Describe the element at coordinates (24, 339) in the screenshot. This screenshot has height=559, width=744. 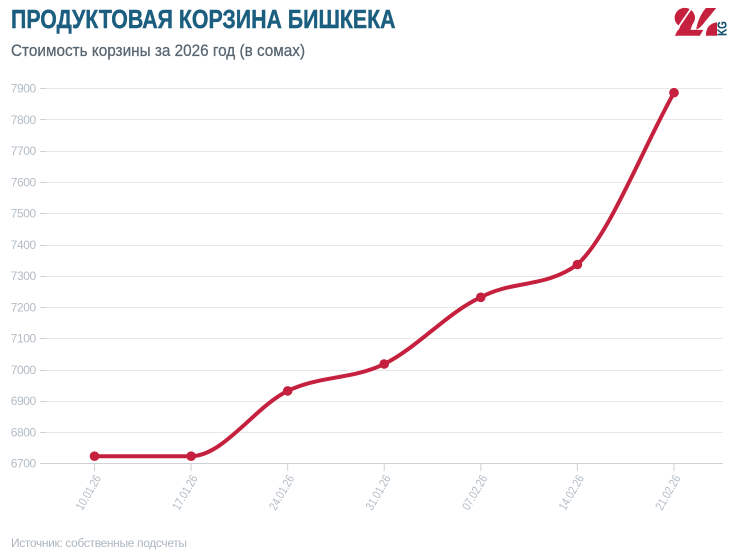
I see `svg-text: 7100` at that location.